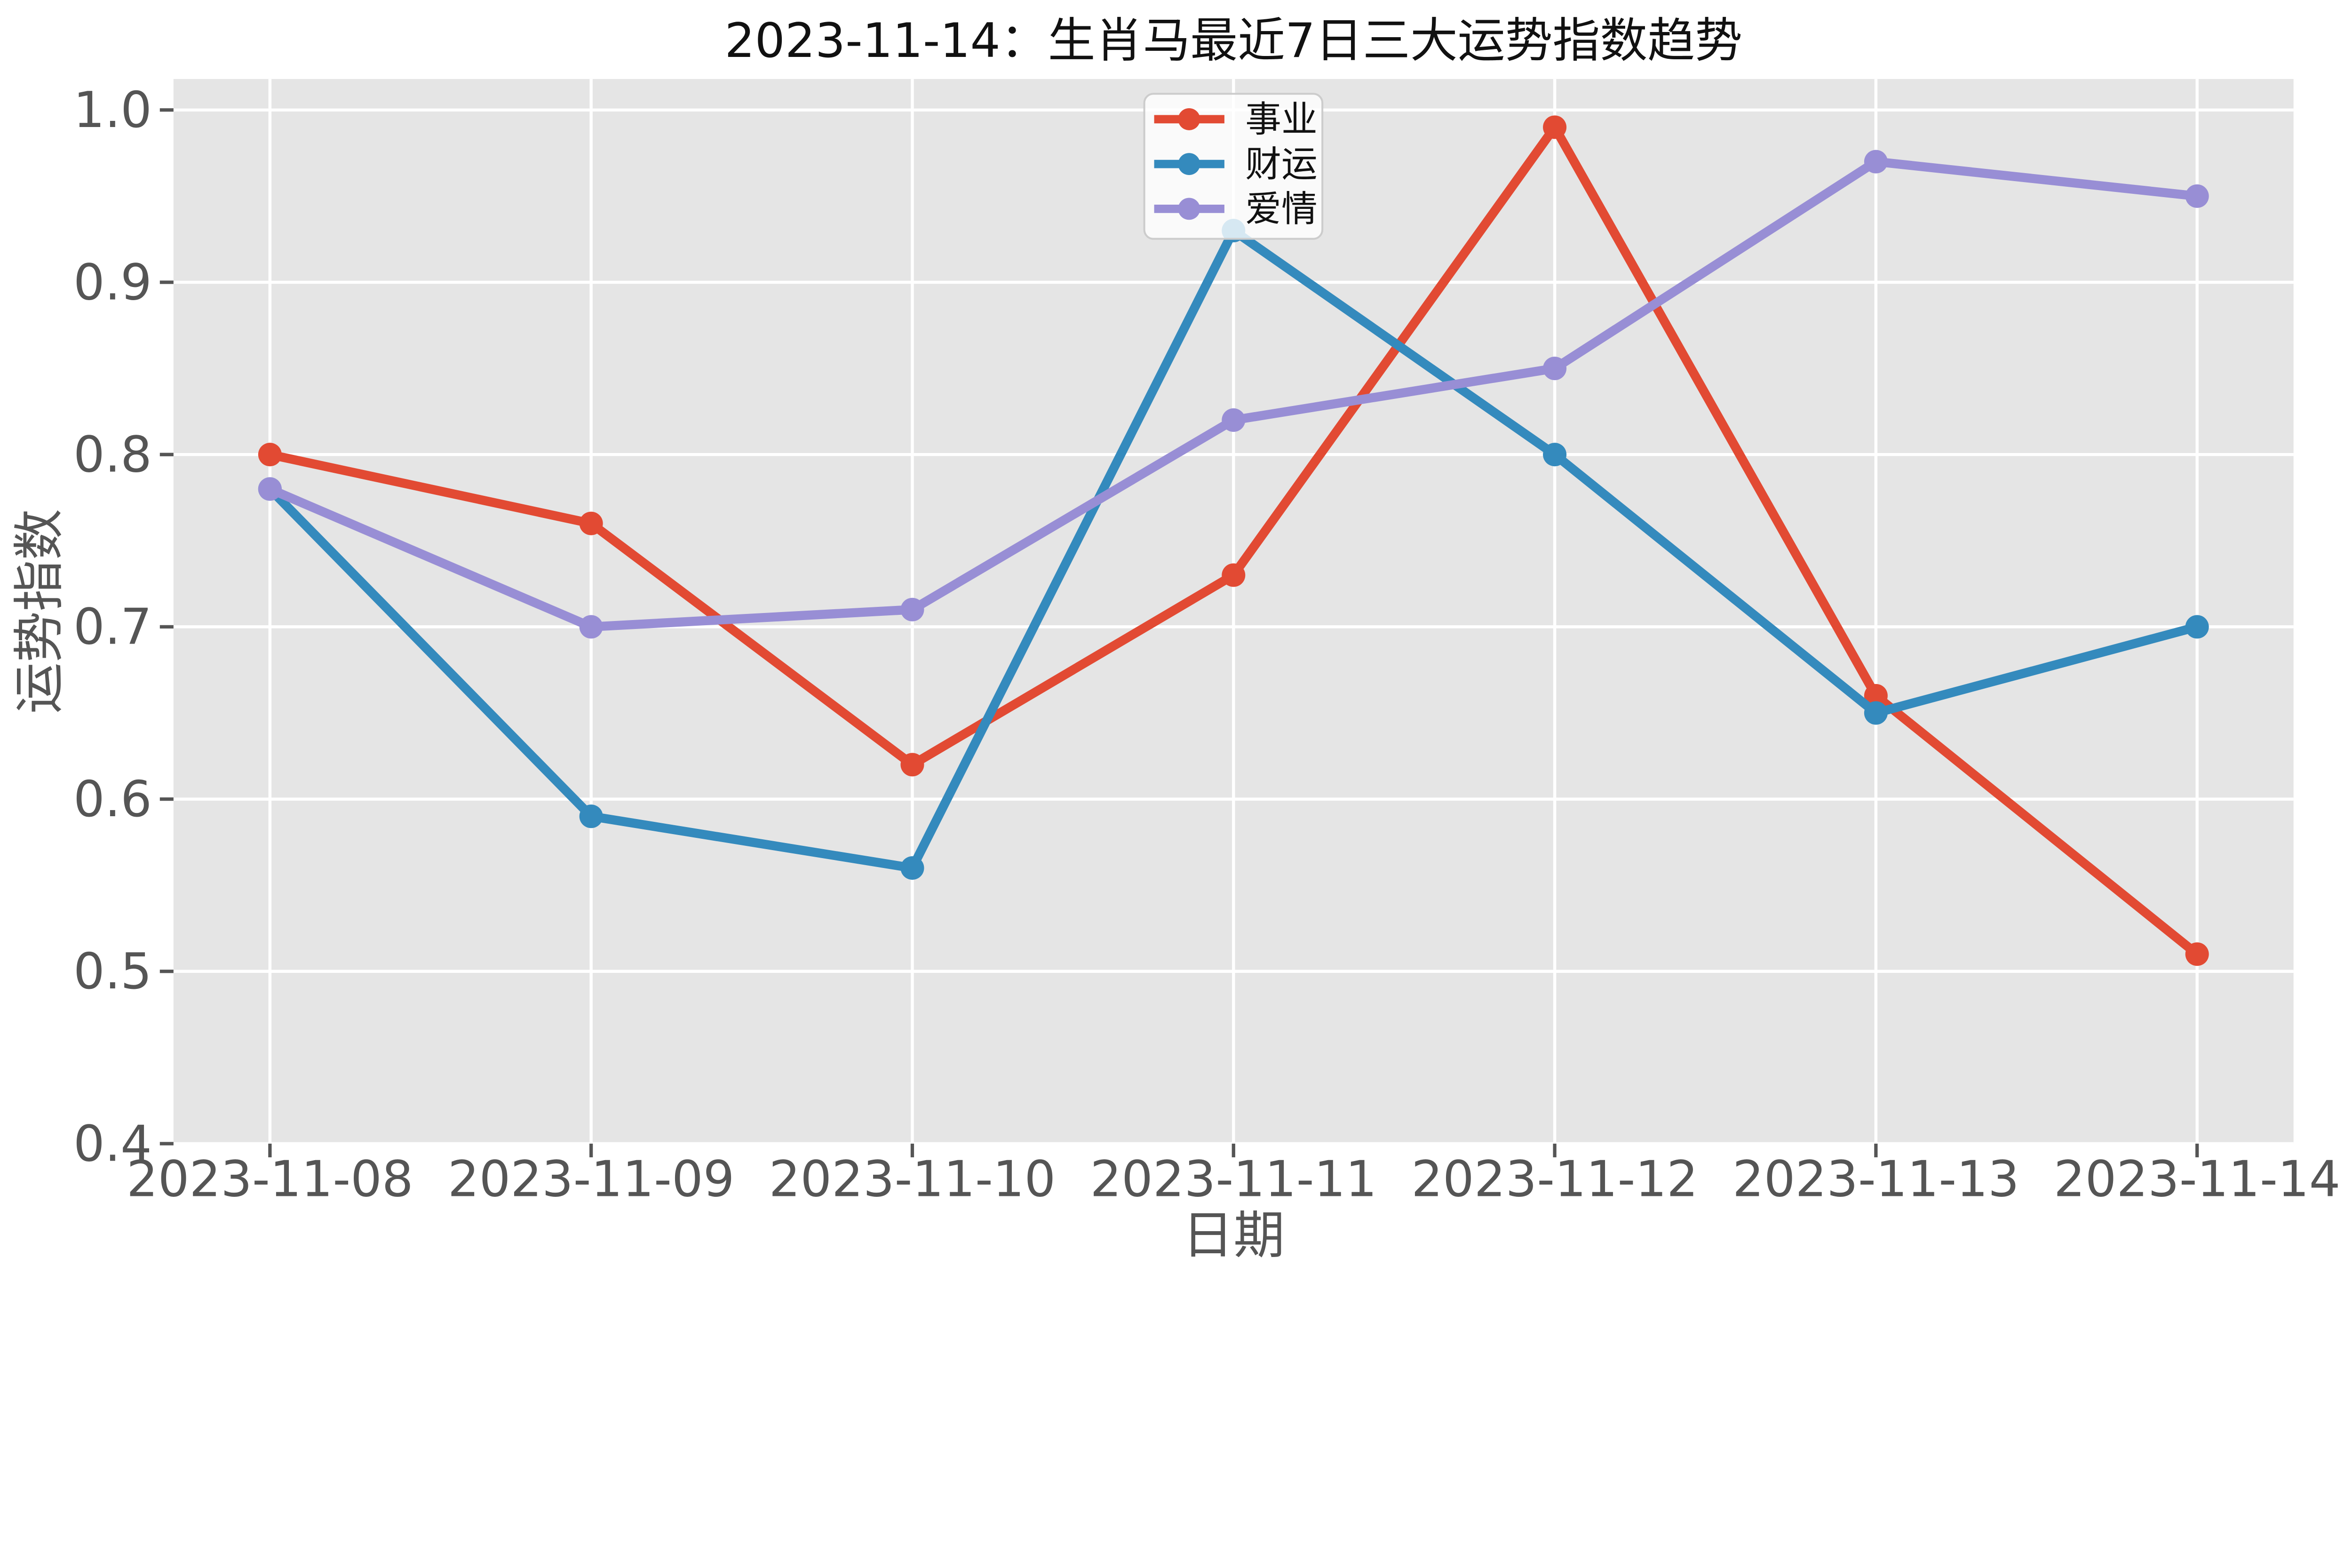 This screenshot has width=2352, height=1568. I want to click on y-tick-label: 1.0, so click(112, 110).